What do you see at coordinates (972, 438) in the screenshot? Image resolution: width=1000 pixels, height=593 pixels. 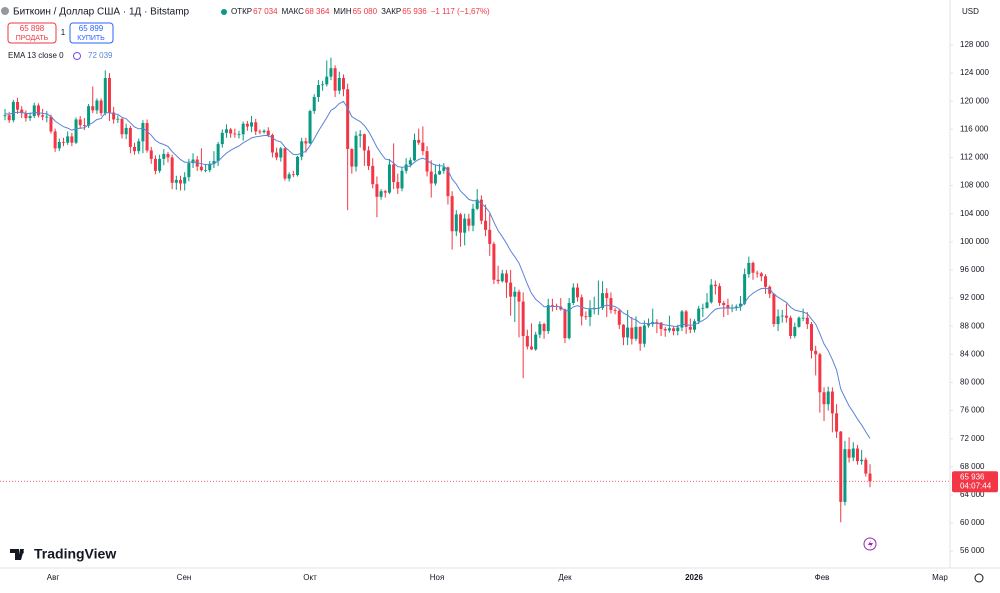 I see `y-tick-label: 72 000` at bounding box center [972, 438].